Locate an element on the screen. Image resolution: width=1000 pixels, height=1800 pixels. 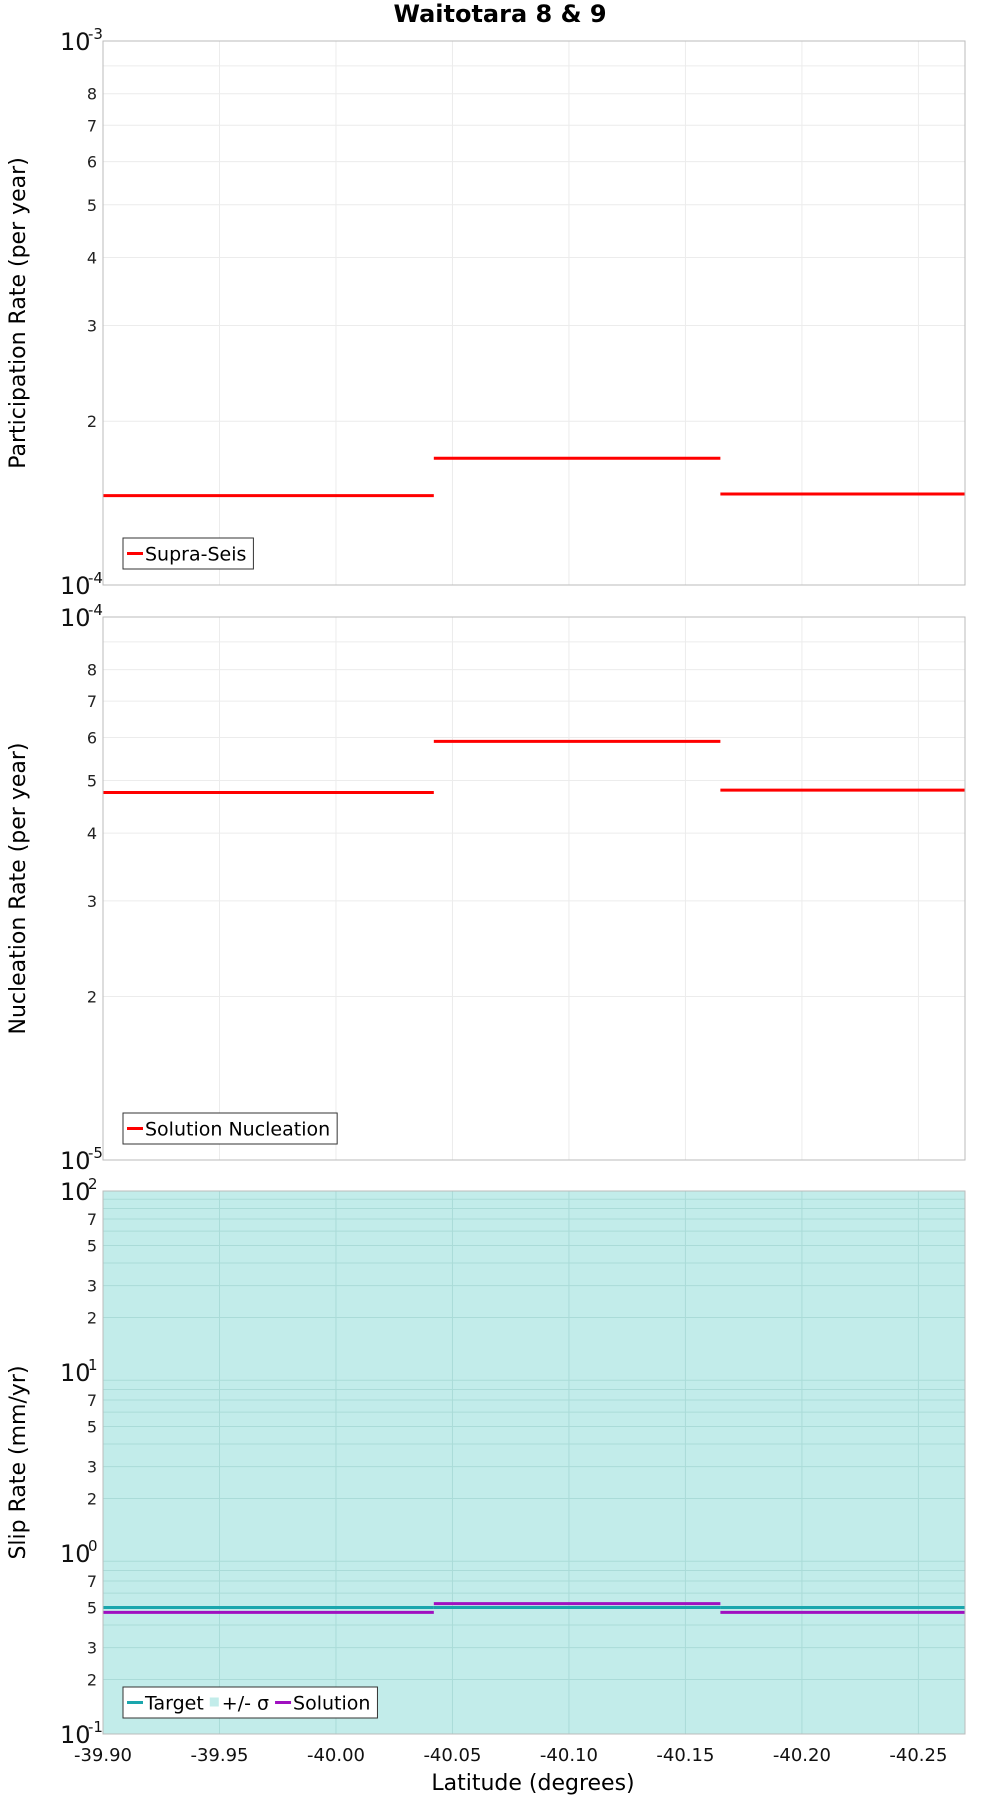
panel1-y-tick-label: 2 is located at coordinates (92, 421).